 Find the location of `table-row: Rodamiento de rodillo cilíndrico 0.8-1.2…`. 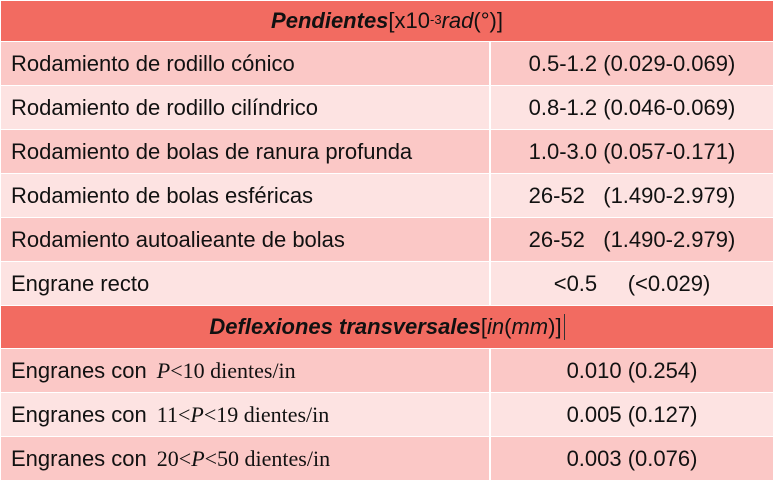

table-row: Rodamiento de rodillo cilíndrico 0.8-1.2… is located at coordinates (387, 108).